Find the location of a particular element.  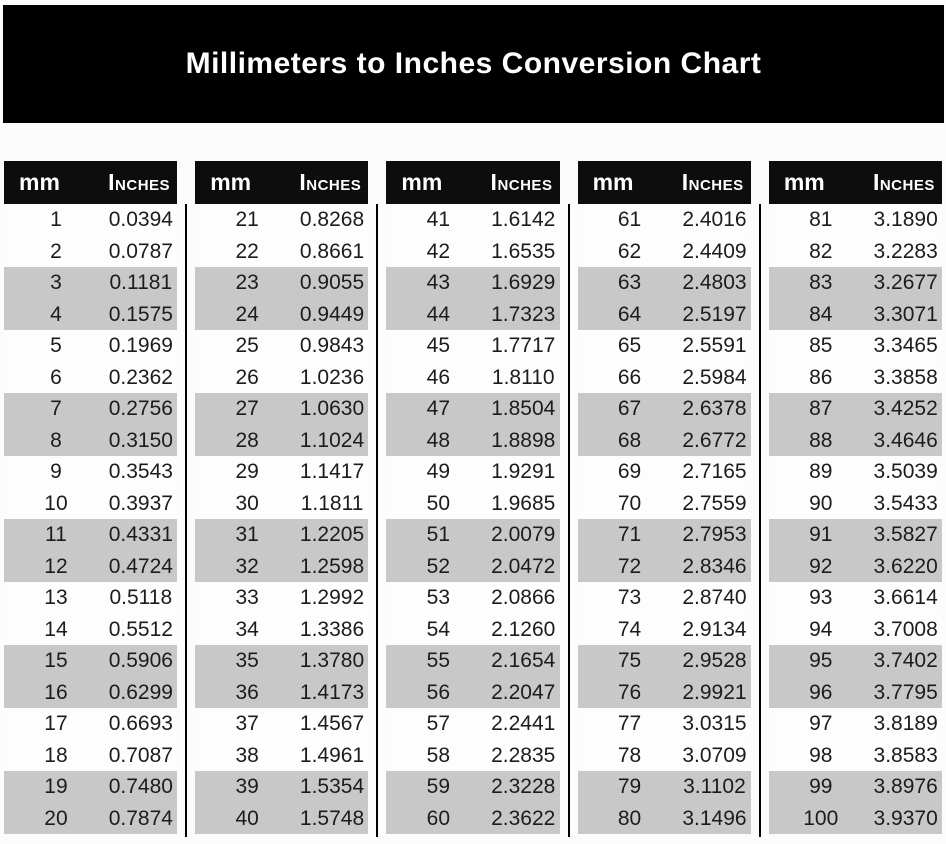

table-row: 31 1.2205 is located at coordinates (282, 535).